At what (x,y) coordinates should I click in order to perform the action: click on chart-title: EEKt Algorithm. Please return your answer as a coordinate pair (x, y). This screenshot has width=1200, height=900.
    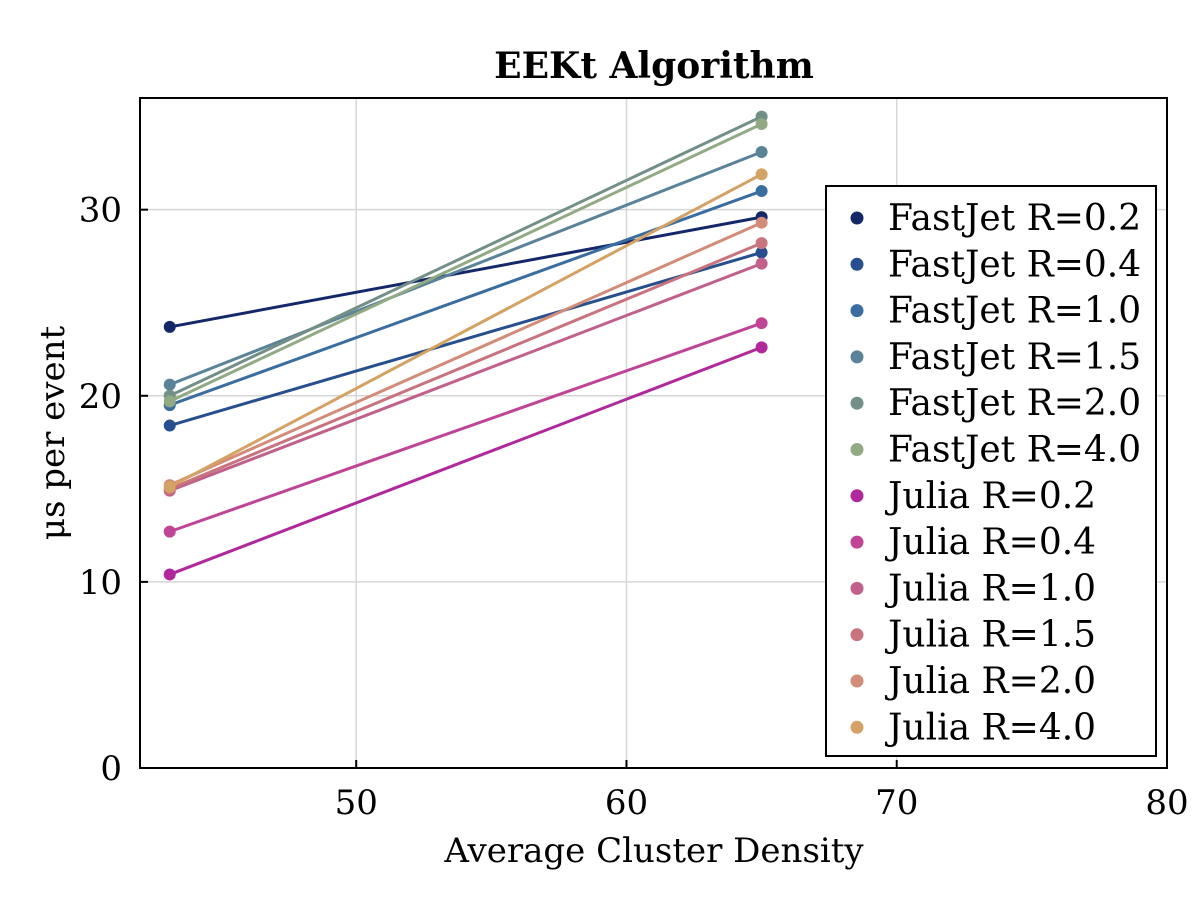
    Looking at the image, I should click on (654, 66).